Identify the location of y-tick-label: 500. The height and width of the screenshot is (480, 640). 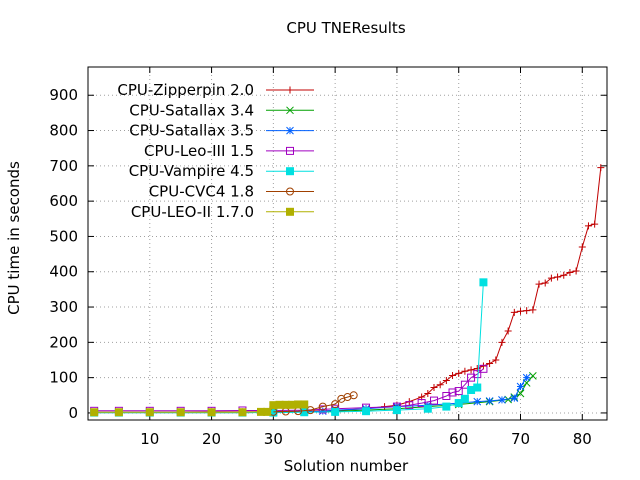
(63, 236).